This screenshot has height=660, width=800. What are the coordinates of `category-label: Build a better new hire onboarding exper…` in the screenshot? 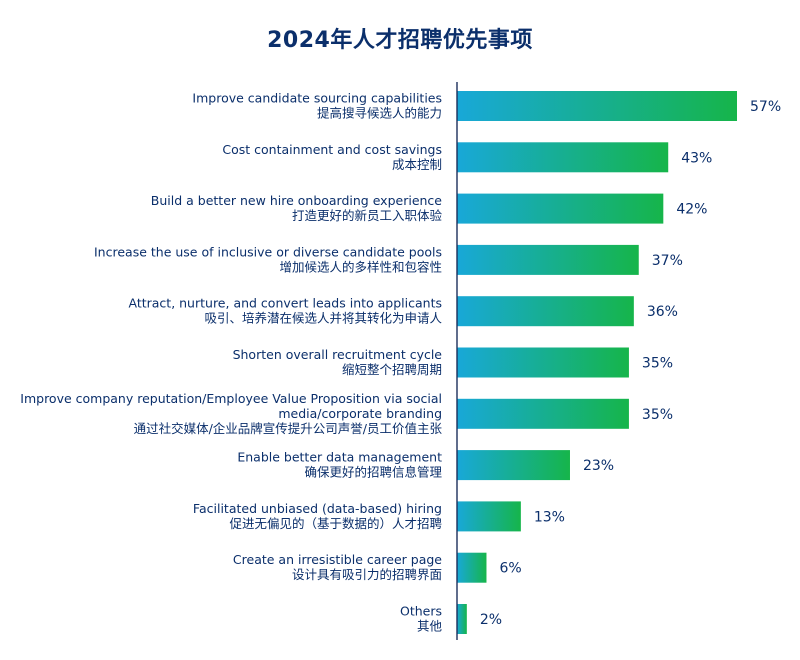 It's located at (297, 208).